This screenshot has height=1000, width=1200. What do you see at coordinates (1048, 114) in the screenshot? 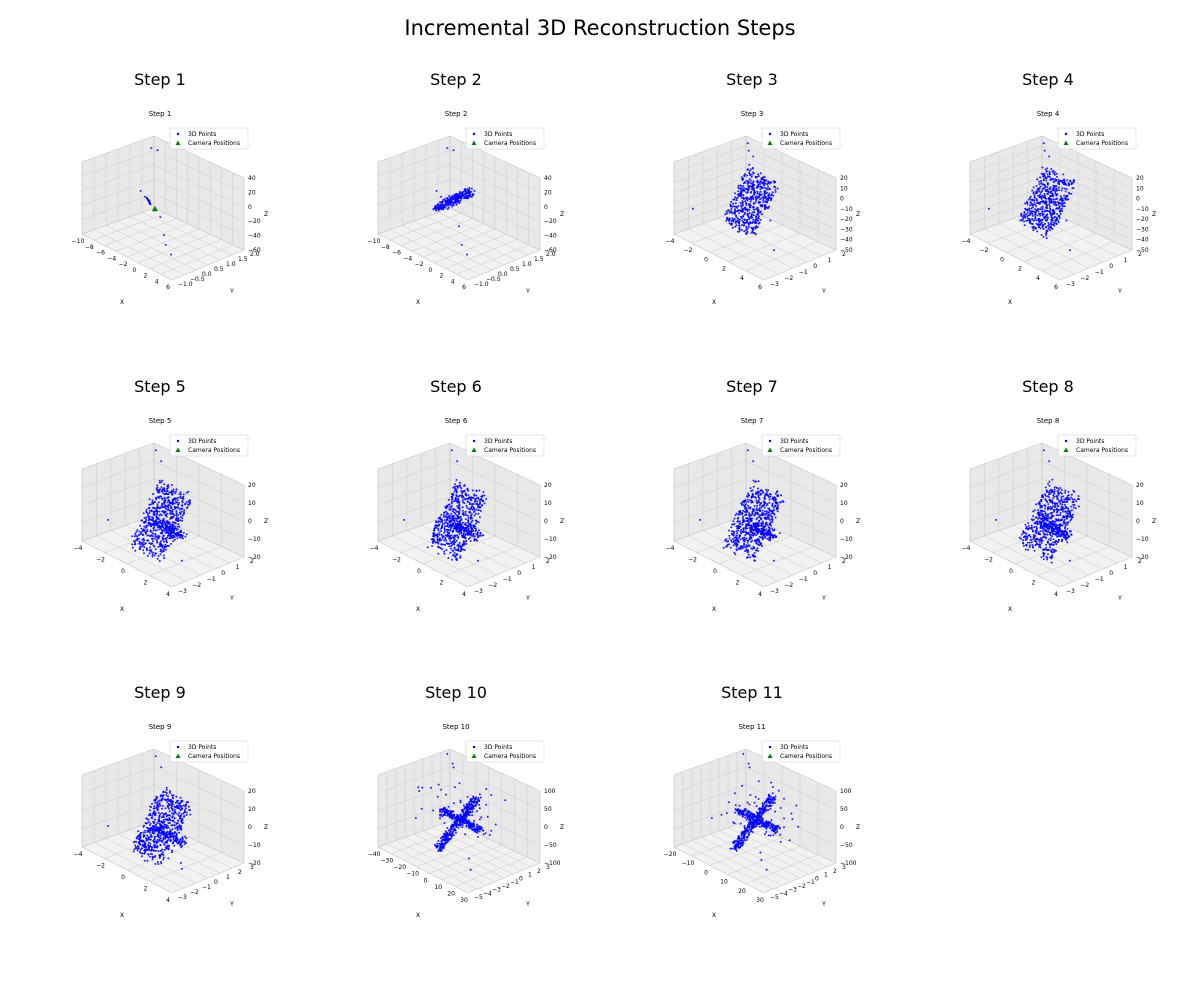
I see `inner-title: Step 4` at bounding box center [1048, 114].